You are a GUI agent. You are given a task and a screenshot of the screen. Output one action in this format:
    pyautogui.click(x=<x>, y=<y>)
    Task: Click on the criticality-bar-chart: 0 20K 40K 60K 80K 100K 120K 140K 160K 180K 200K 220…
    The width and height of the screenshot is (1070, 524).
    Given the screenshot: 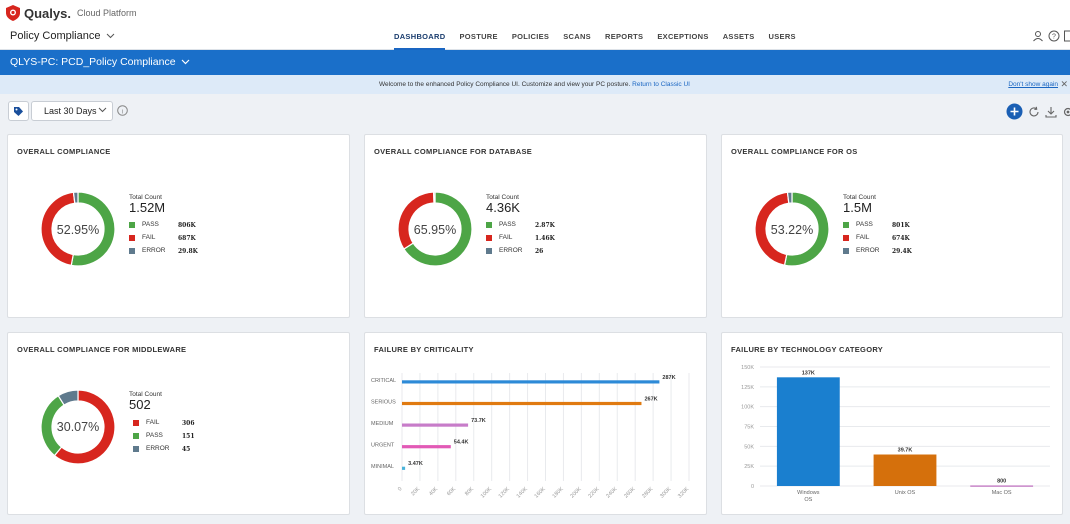 What is the action you would take?
    pyautogui.click(x=531, y=436)
    